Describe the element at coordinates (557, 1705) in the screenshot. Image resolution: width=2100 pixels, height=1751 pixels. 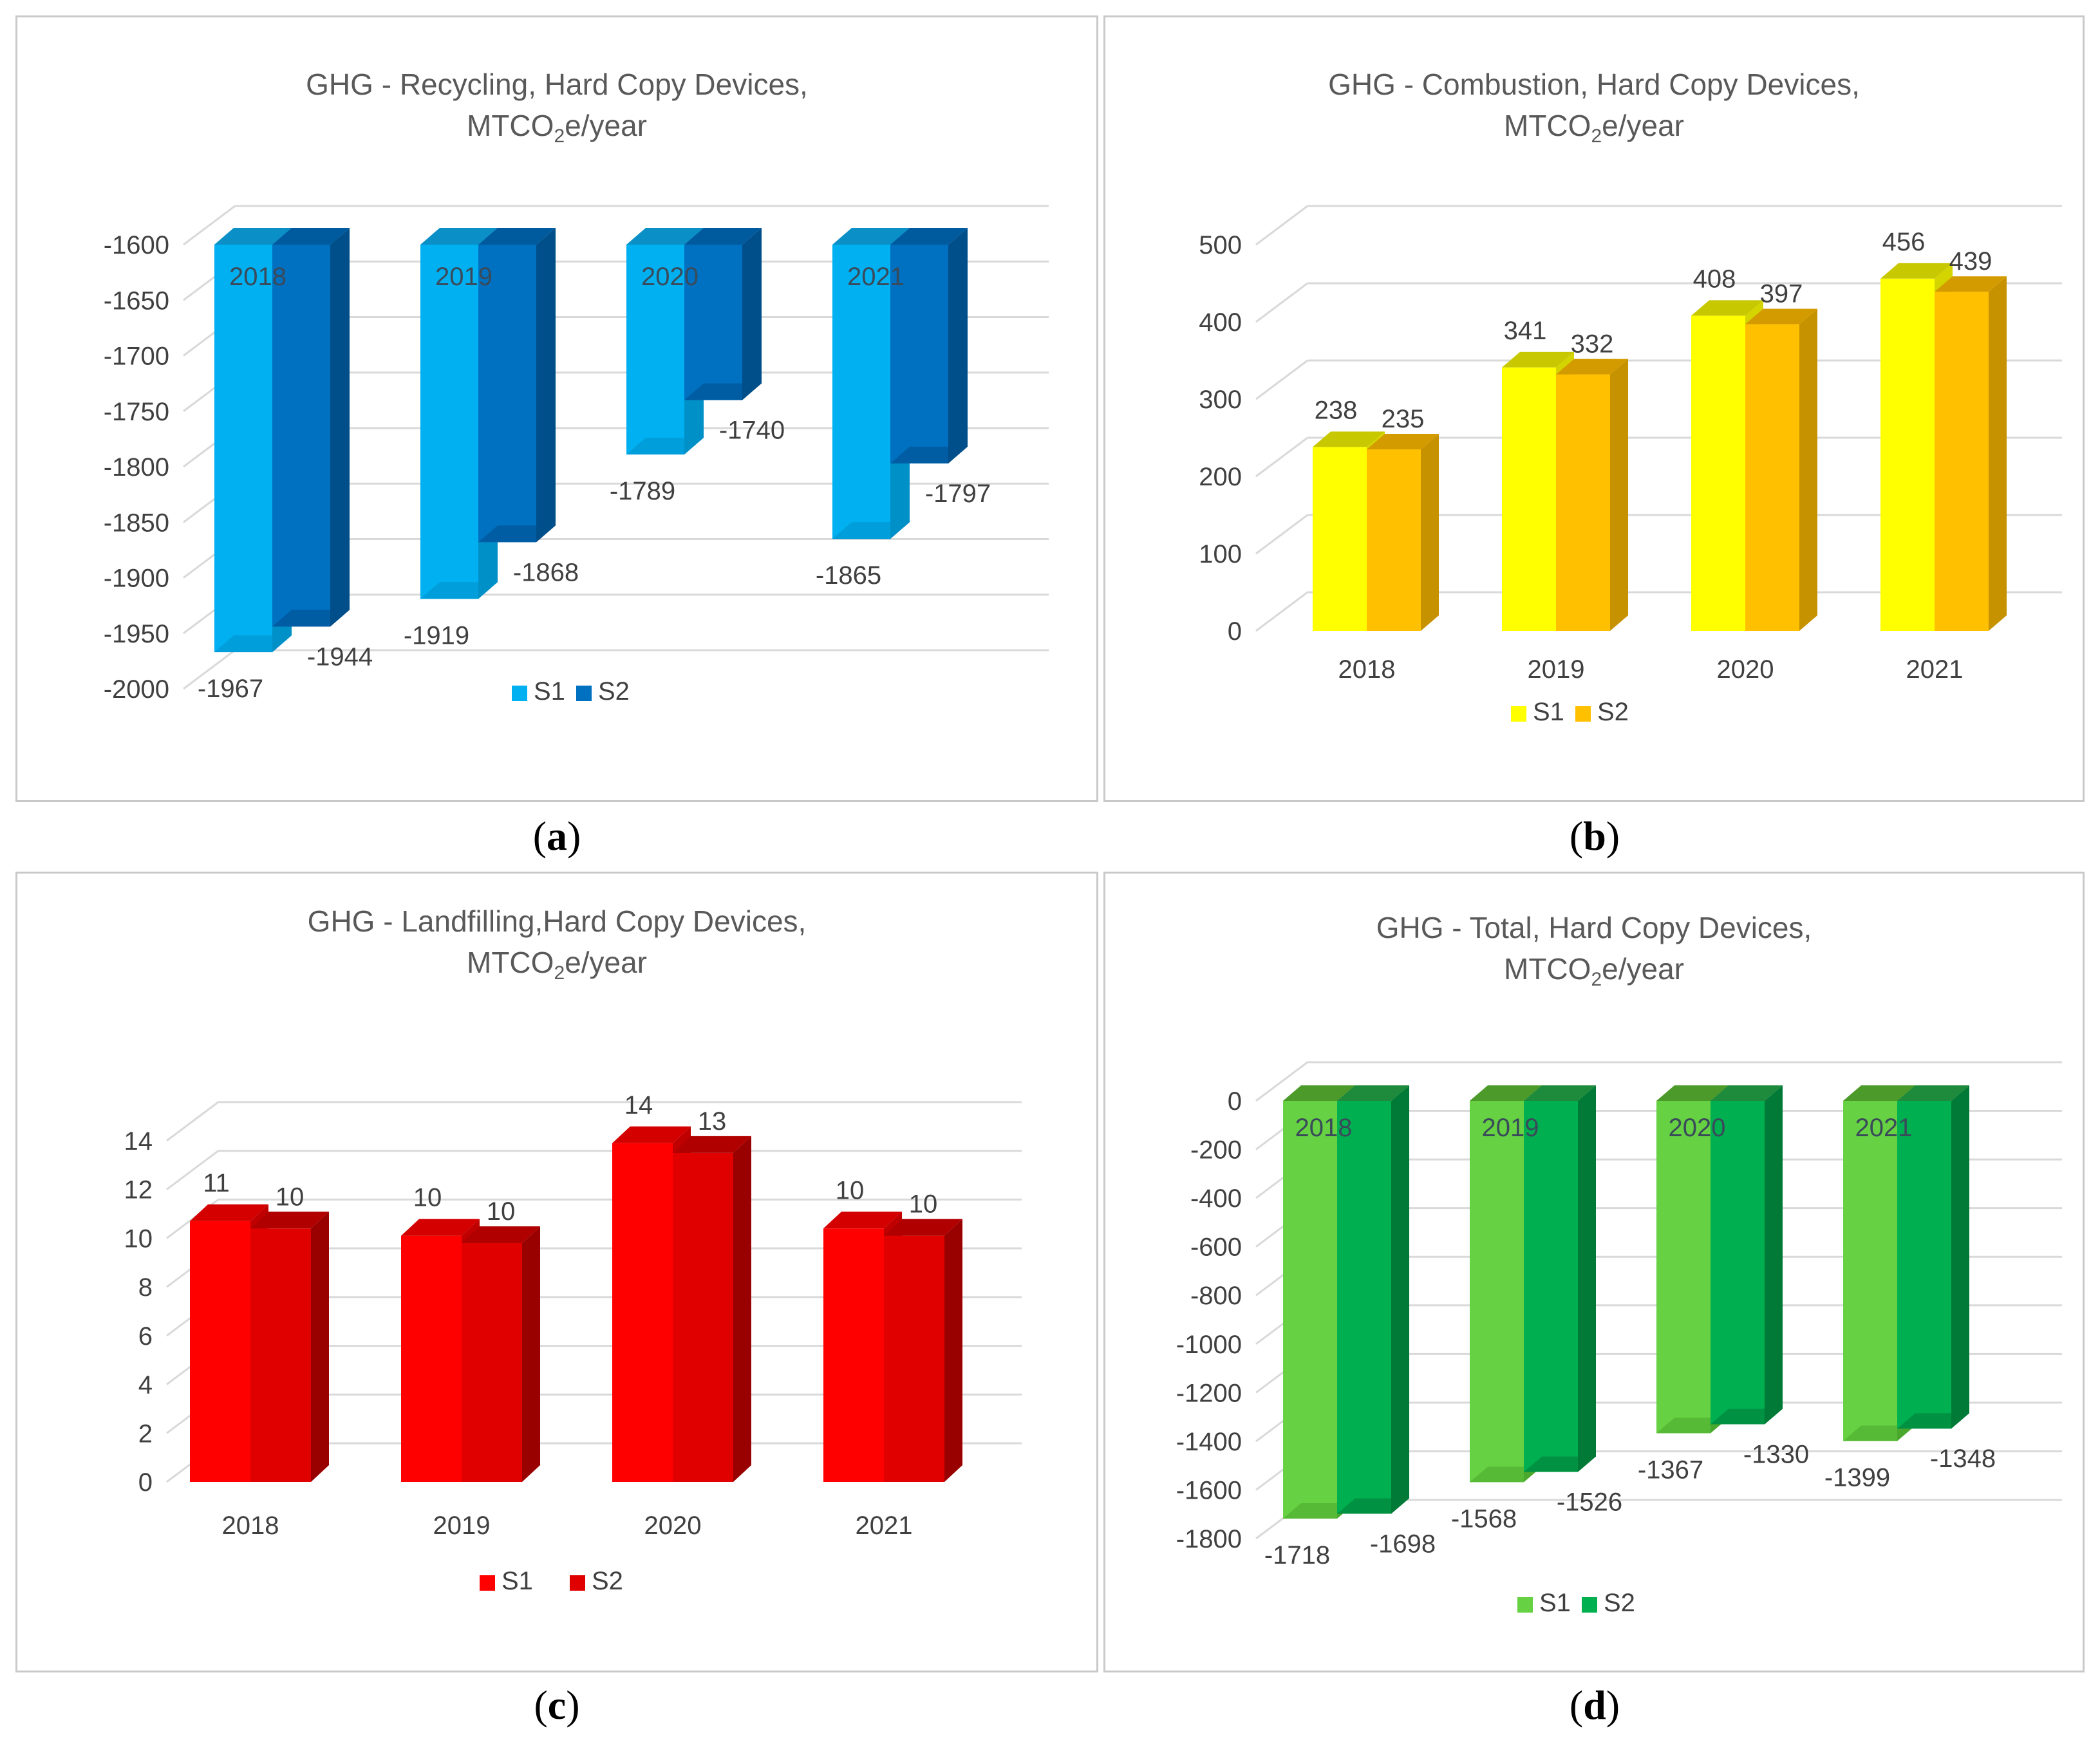
I see `caption-c: (c)` at that location.